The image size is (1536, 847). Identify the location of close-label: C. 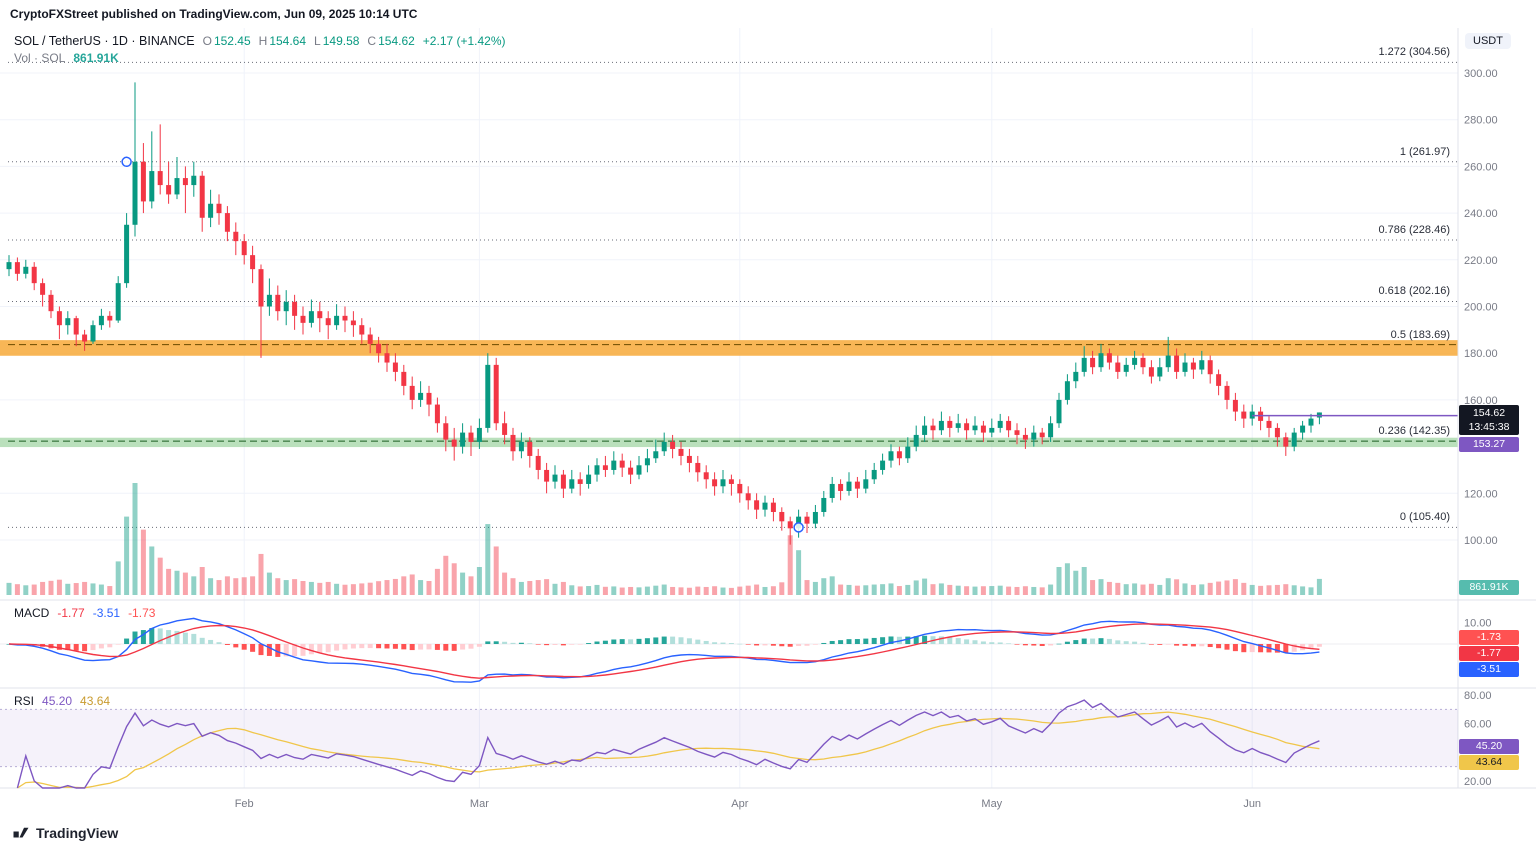
(372, 41).